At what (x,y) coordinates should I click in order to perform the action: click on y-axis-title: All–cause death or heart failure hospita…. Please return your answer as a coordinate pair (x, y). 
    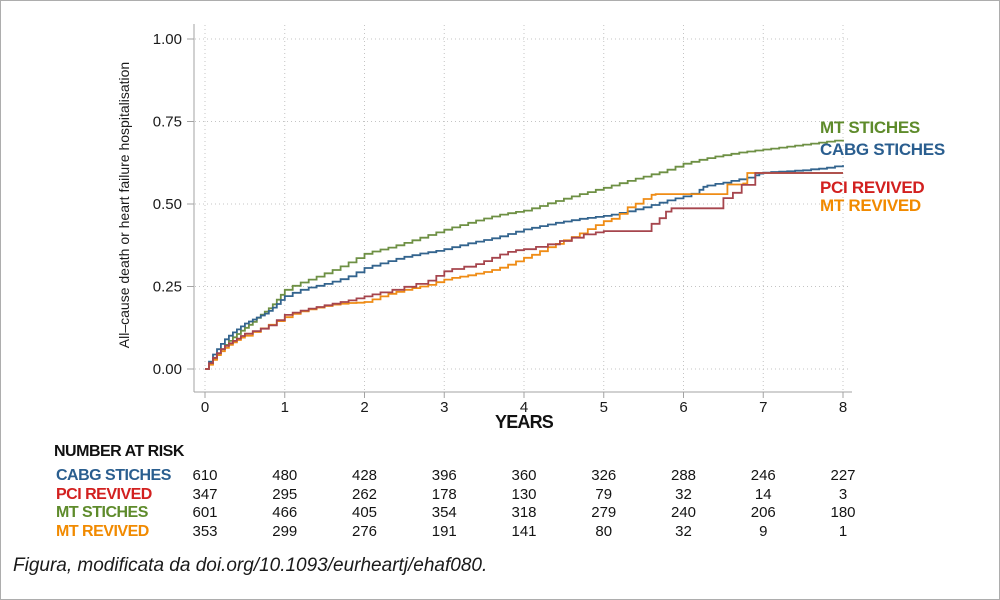
    Looking at the image, I should click on (124, 205).